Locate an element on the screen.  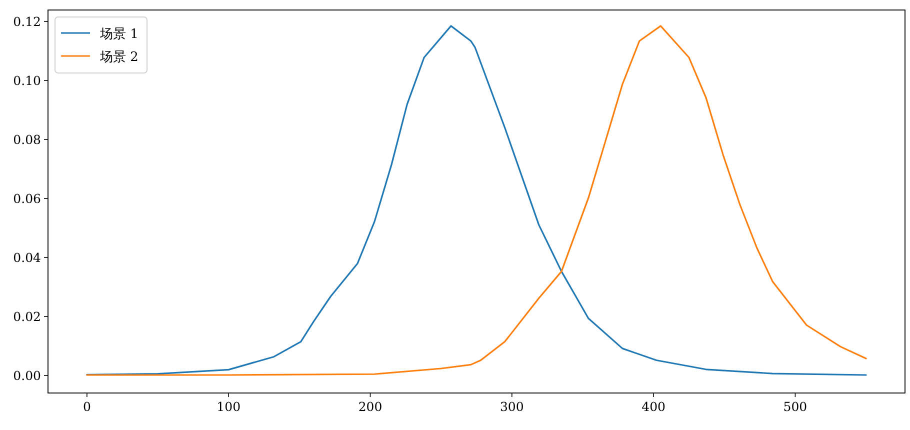
x-tick-label: 300 is located at coordinates (512, 406).